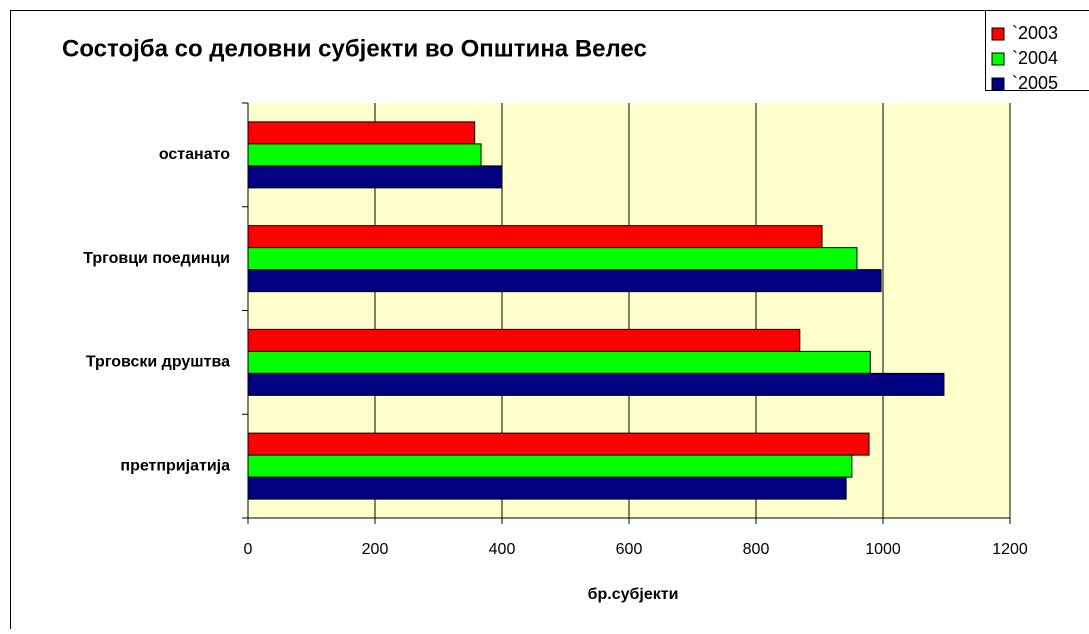 This screenshot has height=634, width=1089. I want to click on x-tick-label: 0, so click(248, 549).